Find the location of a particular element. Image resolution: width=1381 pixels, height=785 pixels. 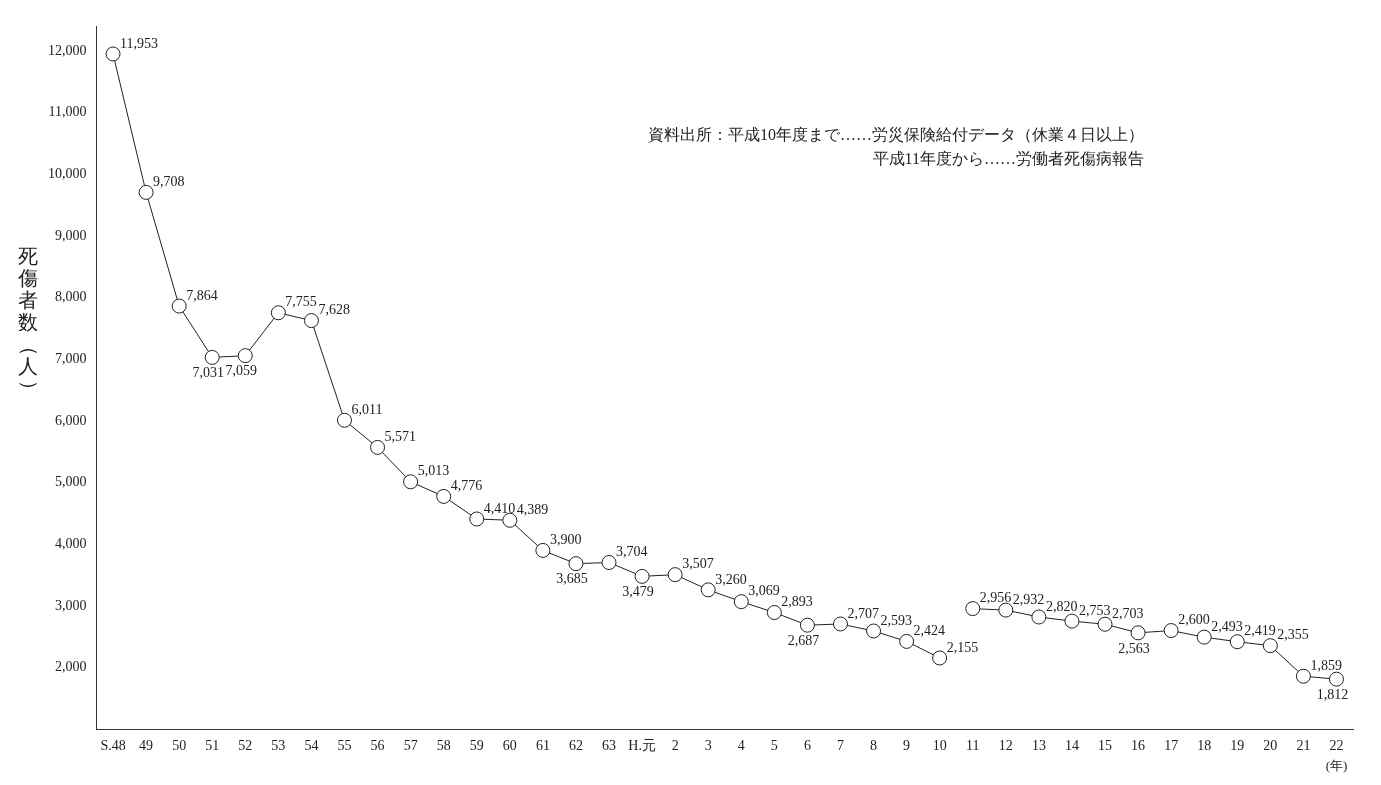

x-tick-label: 51 is located at coordinates (212, 746).